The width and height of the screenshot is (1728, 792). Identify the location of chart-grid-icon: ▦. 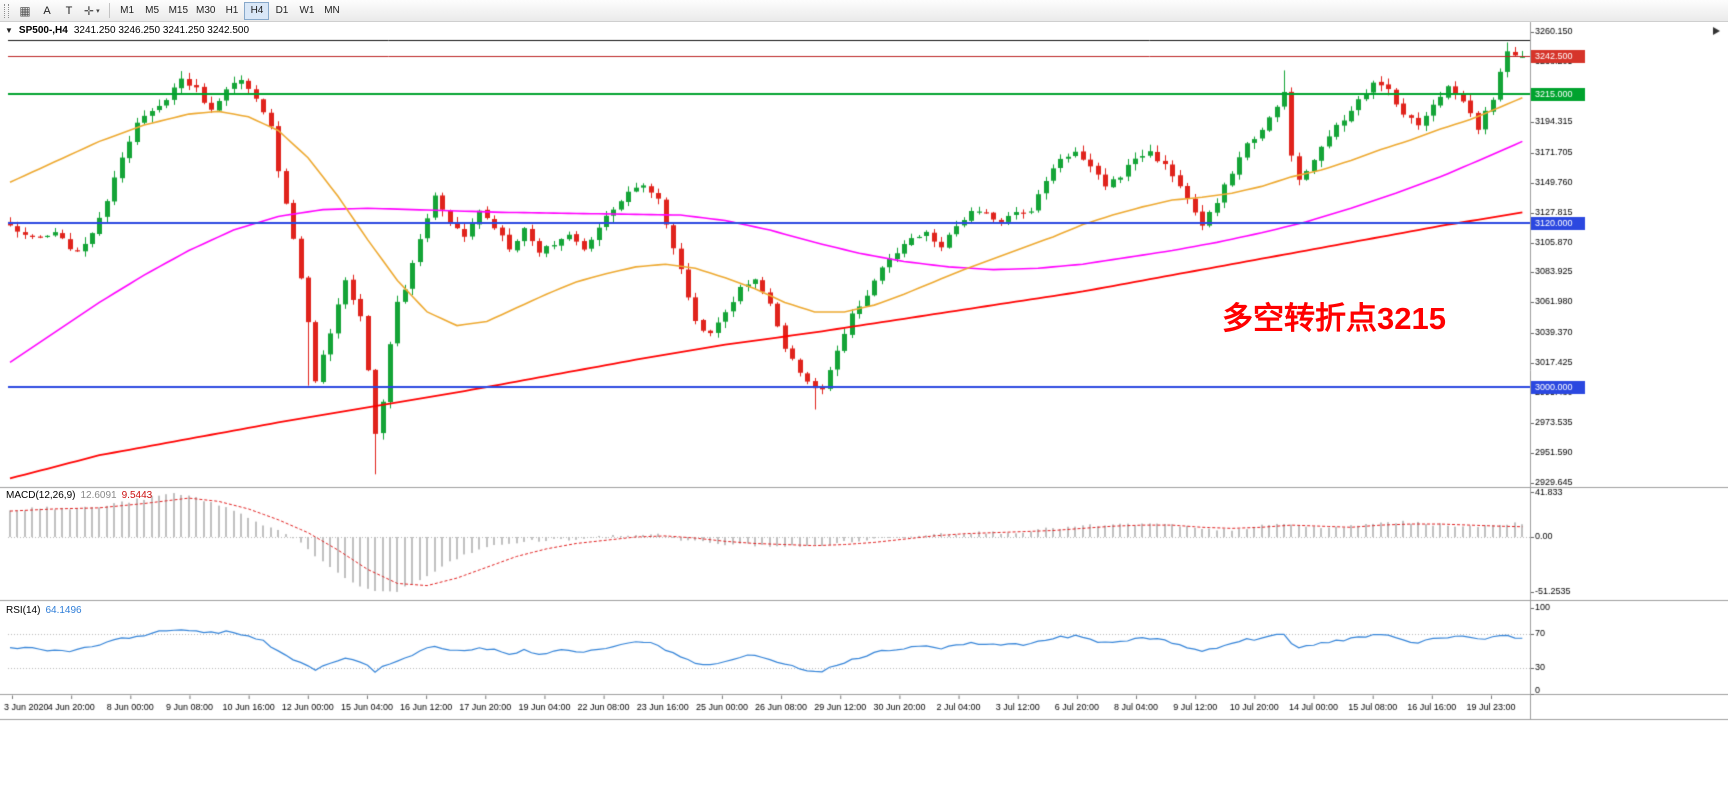
(25, 10).